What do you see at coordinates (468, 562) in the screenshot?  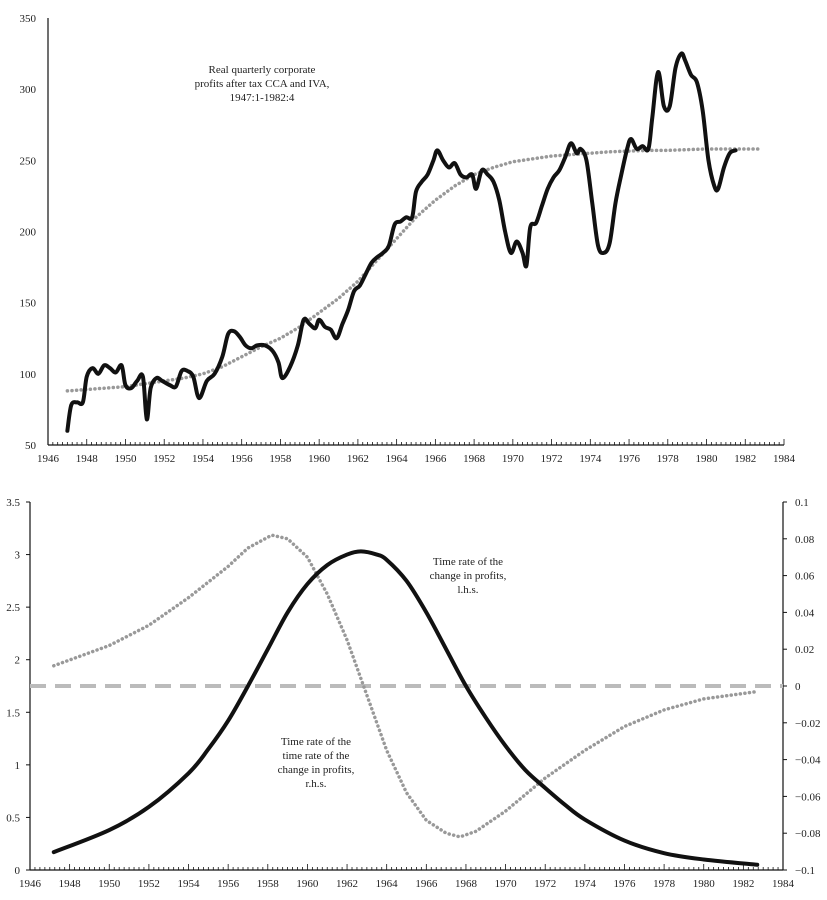 I see `lhs-annotation-line-1: Time rate of the` at bounding box center [468, 562].